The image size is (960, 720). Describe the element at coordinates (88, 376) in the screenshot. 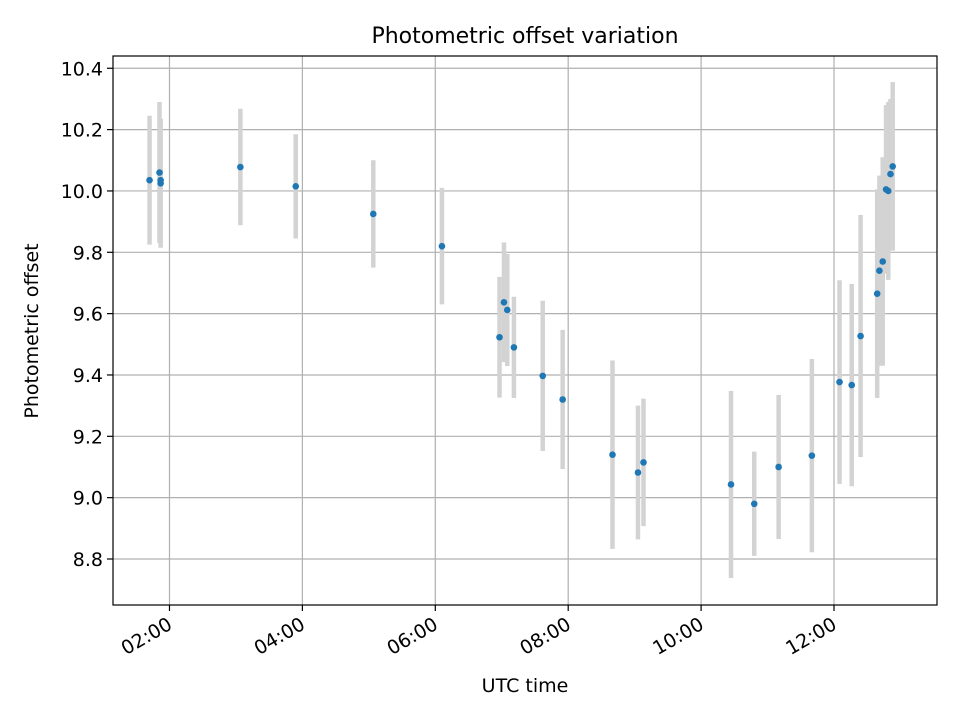

I see `y-tick-label: 9.4` at that location.